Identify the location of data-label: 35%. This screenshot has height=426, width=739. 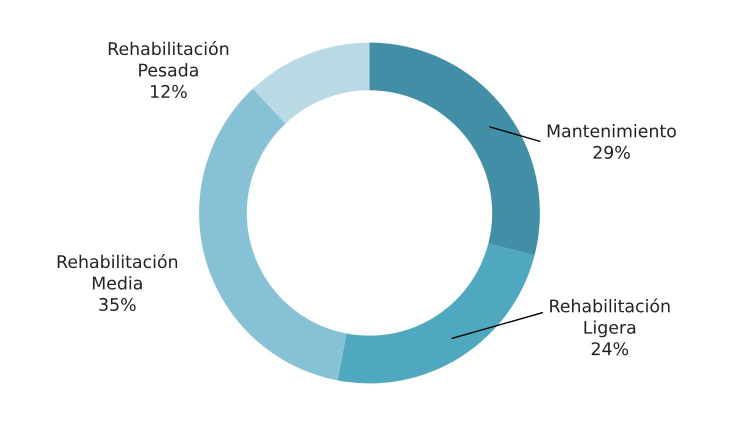
(117, 305).